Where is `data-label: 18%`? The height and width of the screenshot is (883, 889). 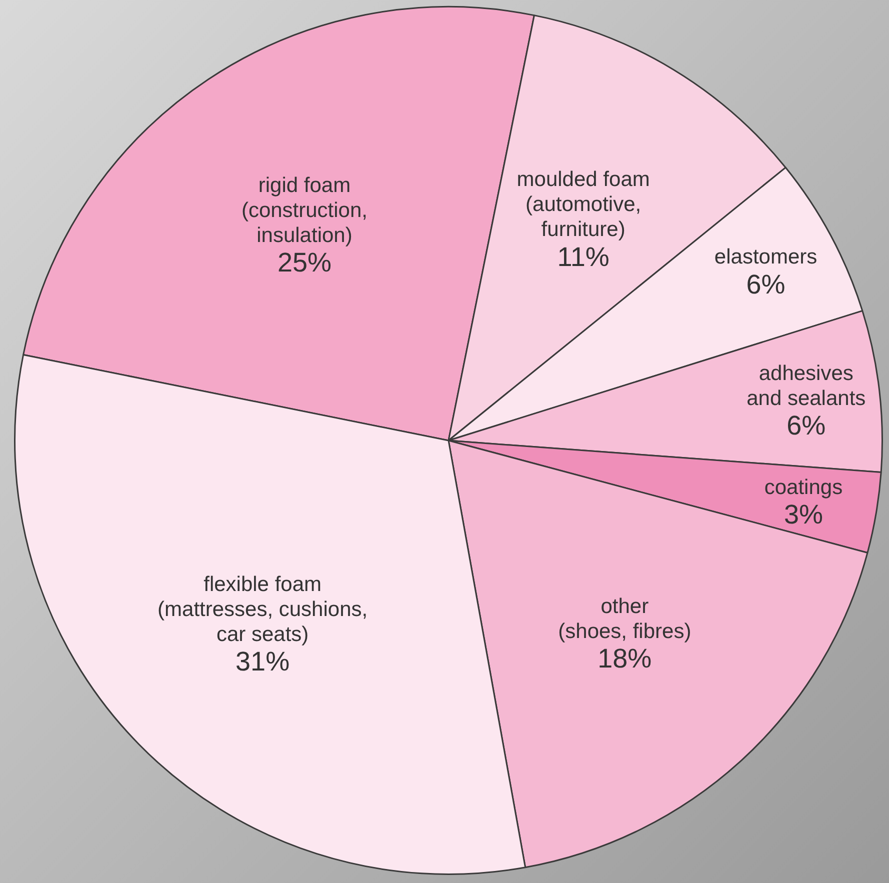
data-label: 18% is located at coordinates (625, 659).